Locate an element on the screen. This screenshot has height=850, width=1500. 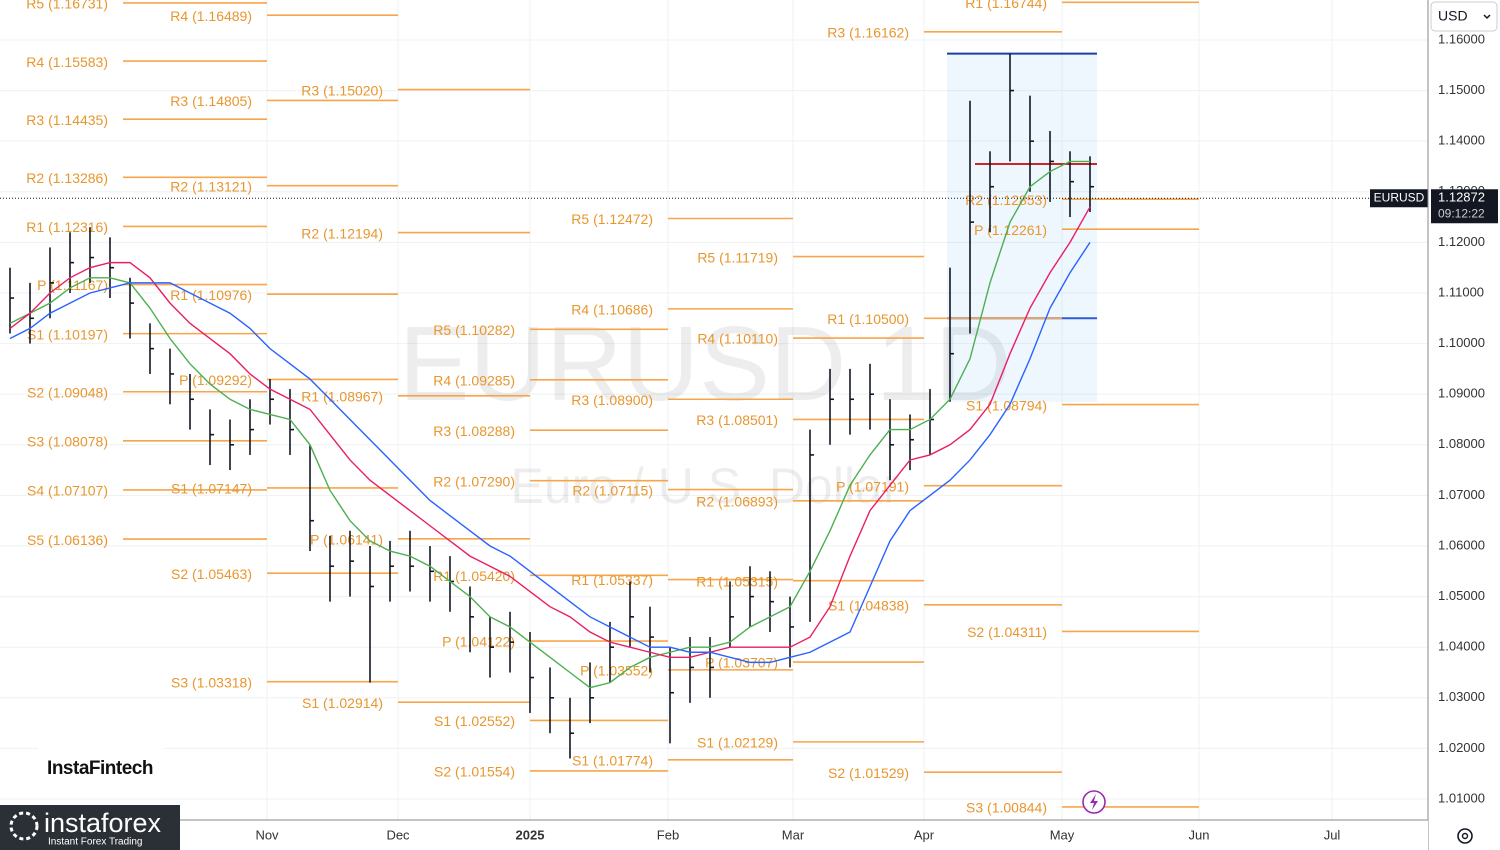
pivot-label: S5 (1.06136) is located at coordinates (67, 540).